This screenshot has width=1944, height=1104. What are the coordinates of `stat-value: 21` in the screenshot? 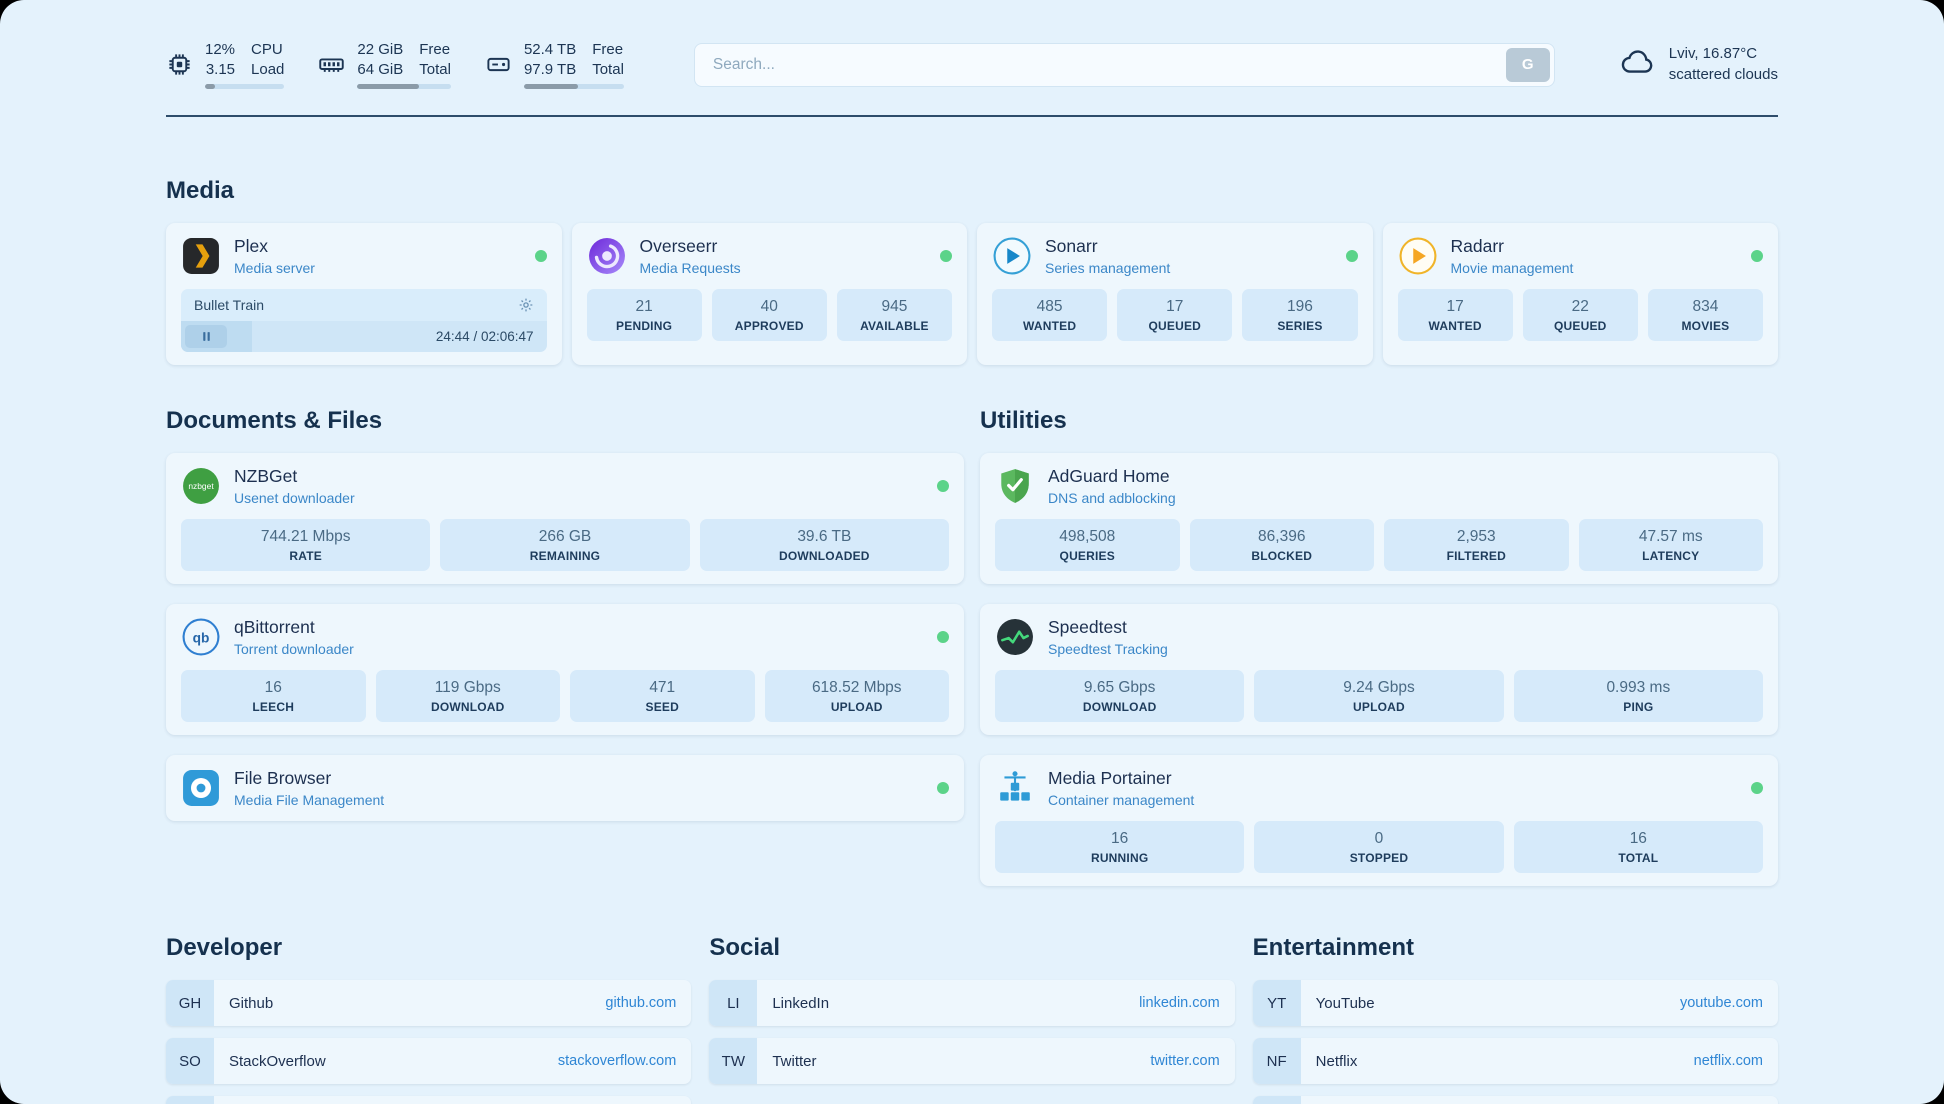 It's located at (644, 306).